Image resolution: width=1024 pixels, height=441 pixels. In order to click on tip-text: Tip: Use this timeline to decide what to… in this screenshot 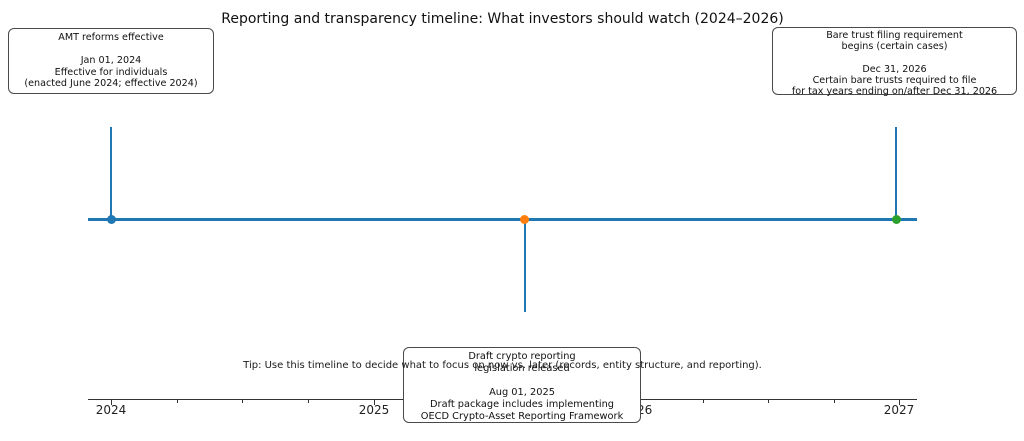, I will do `click(502, 365)`.